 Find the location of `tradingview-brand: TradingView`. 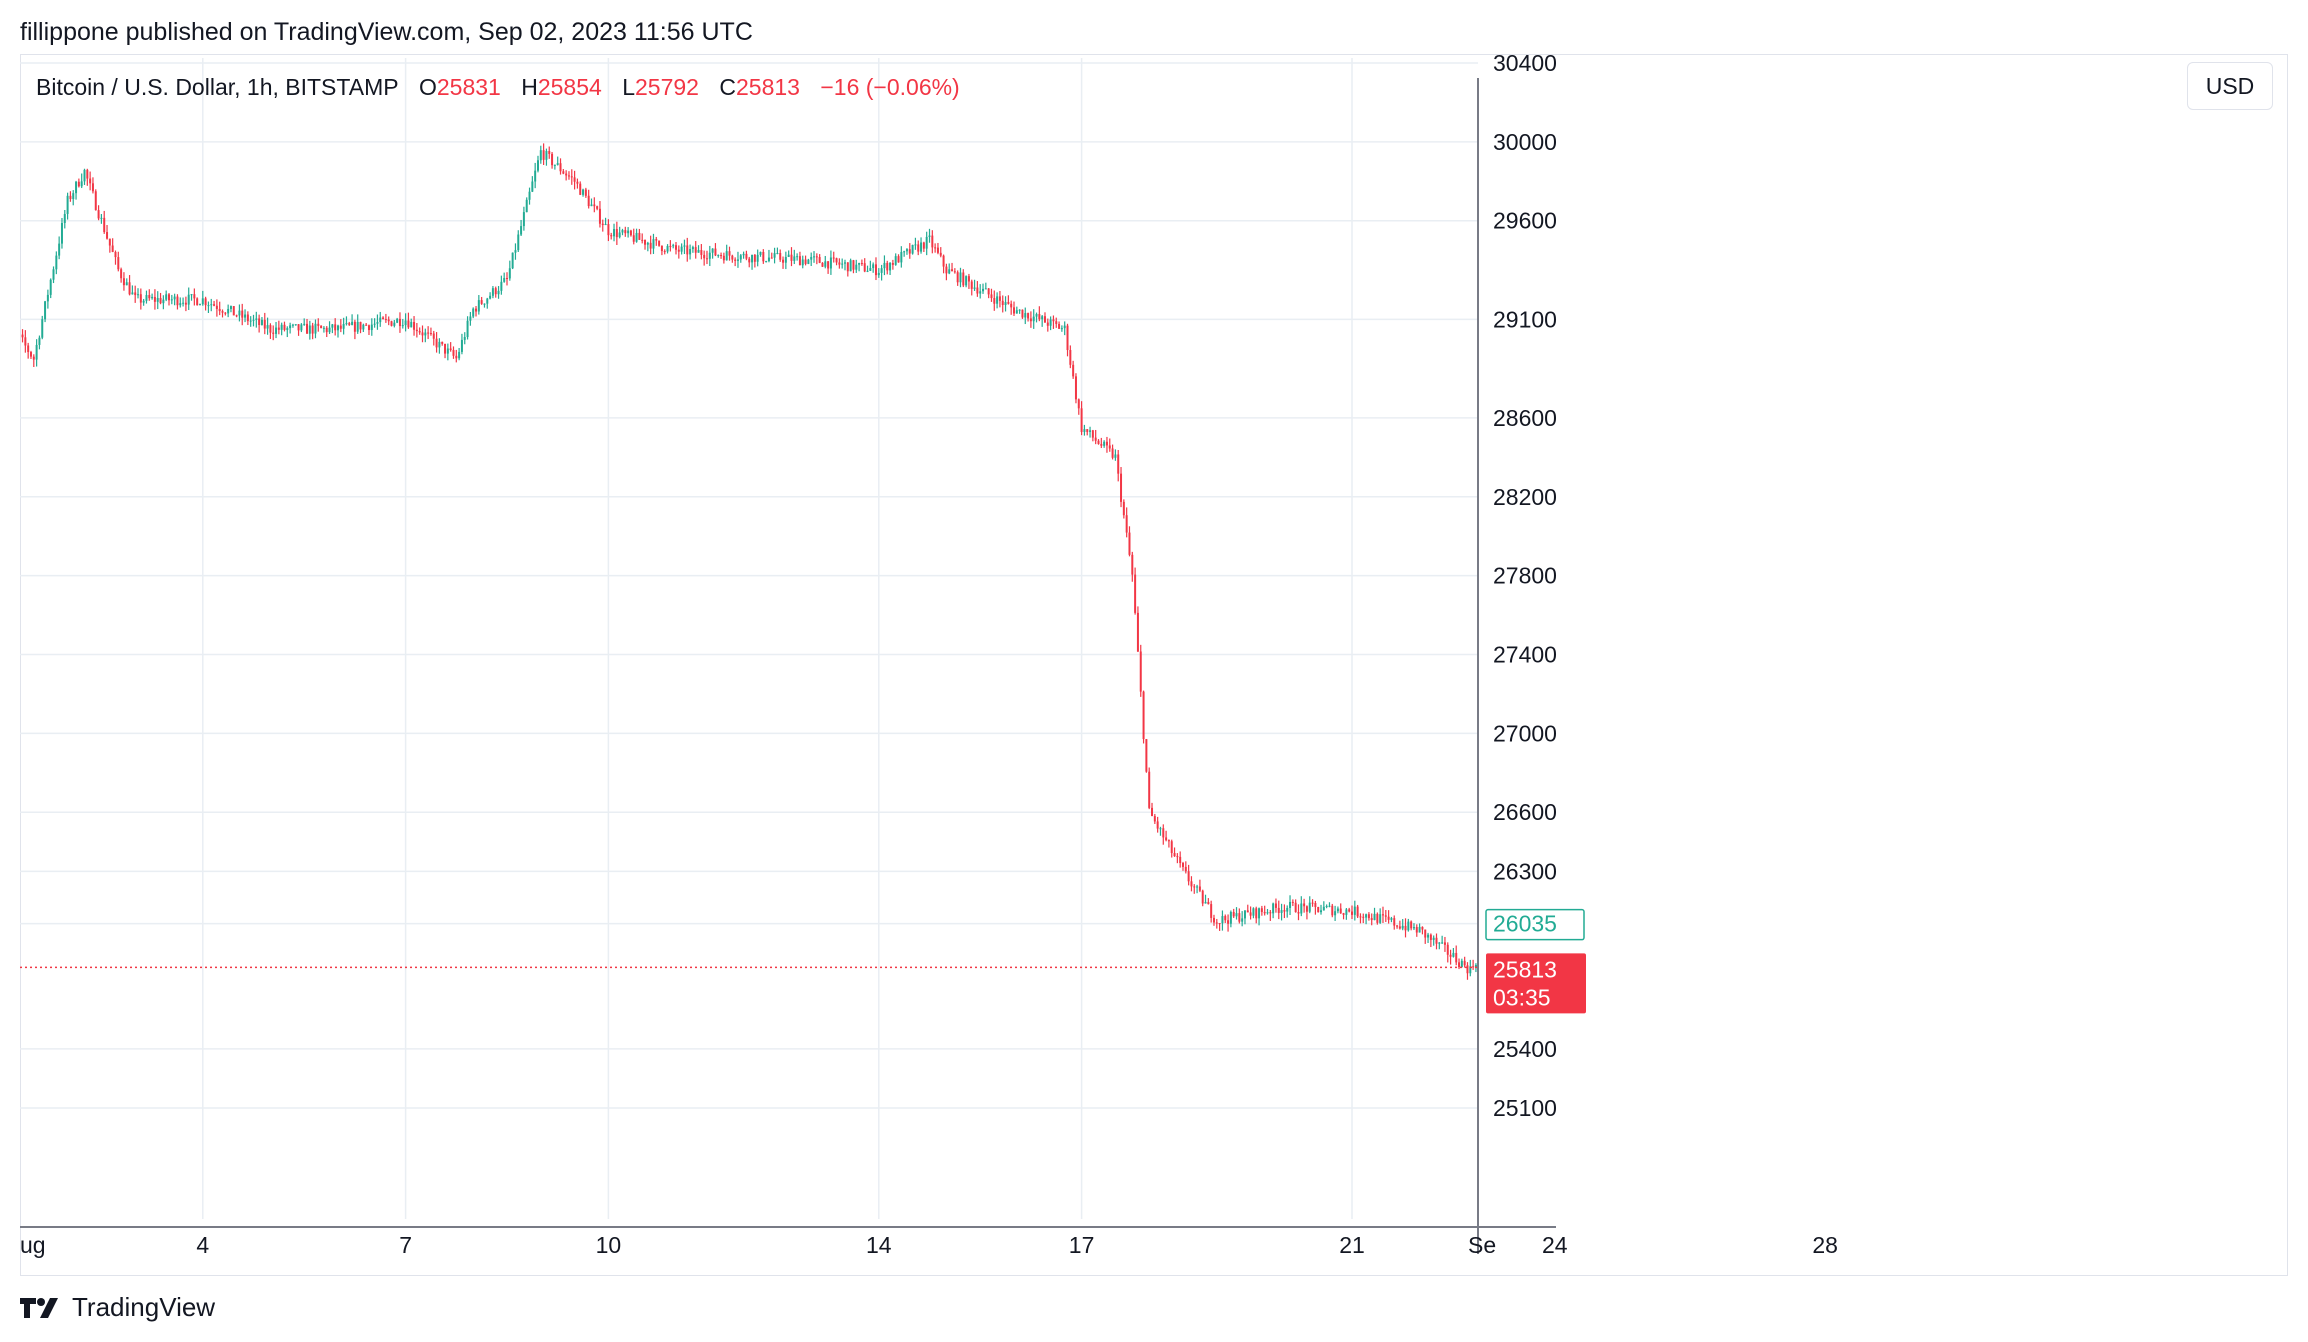

tradingview-brand: TradingView is located at coordinates (117, 1307).